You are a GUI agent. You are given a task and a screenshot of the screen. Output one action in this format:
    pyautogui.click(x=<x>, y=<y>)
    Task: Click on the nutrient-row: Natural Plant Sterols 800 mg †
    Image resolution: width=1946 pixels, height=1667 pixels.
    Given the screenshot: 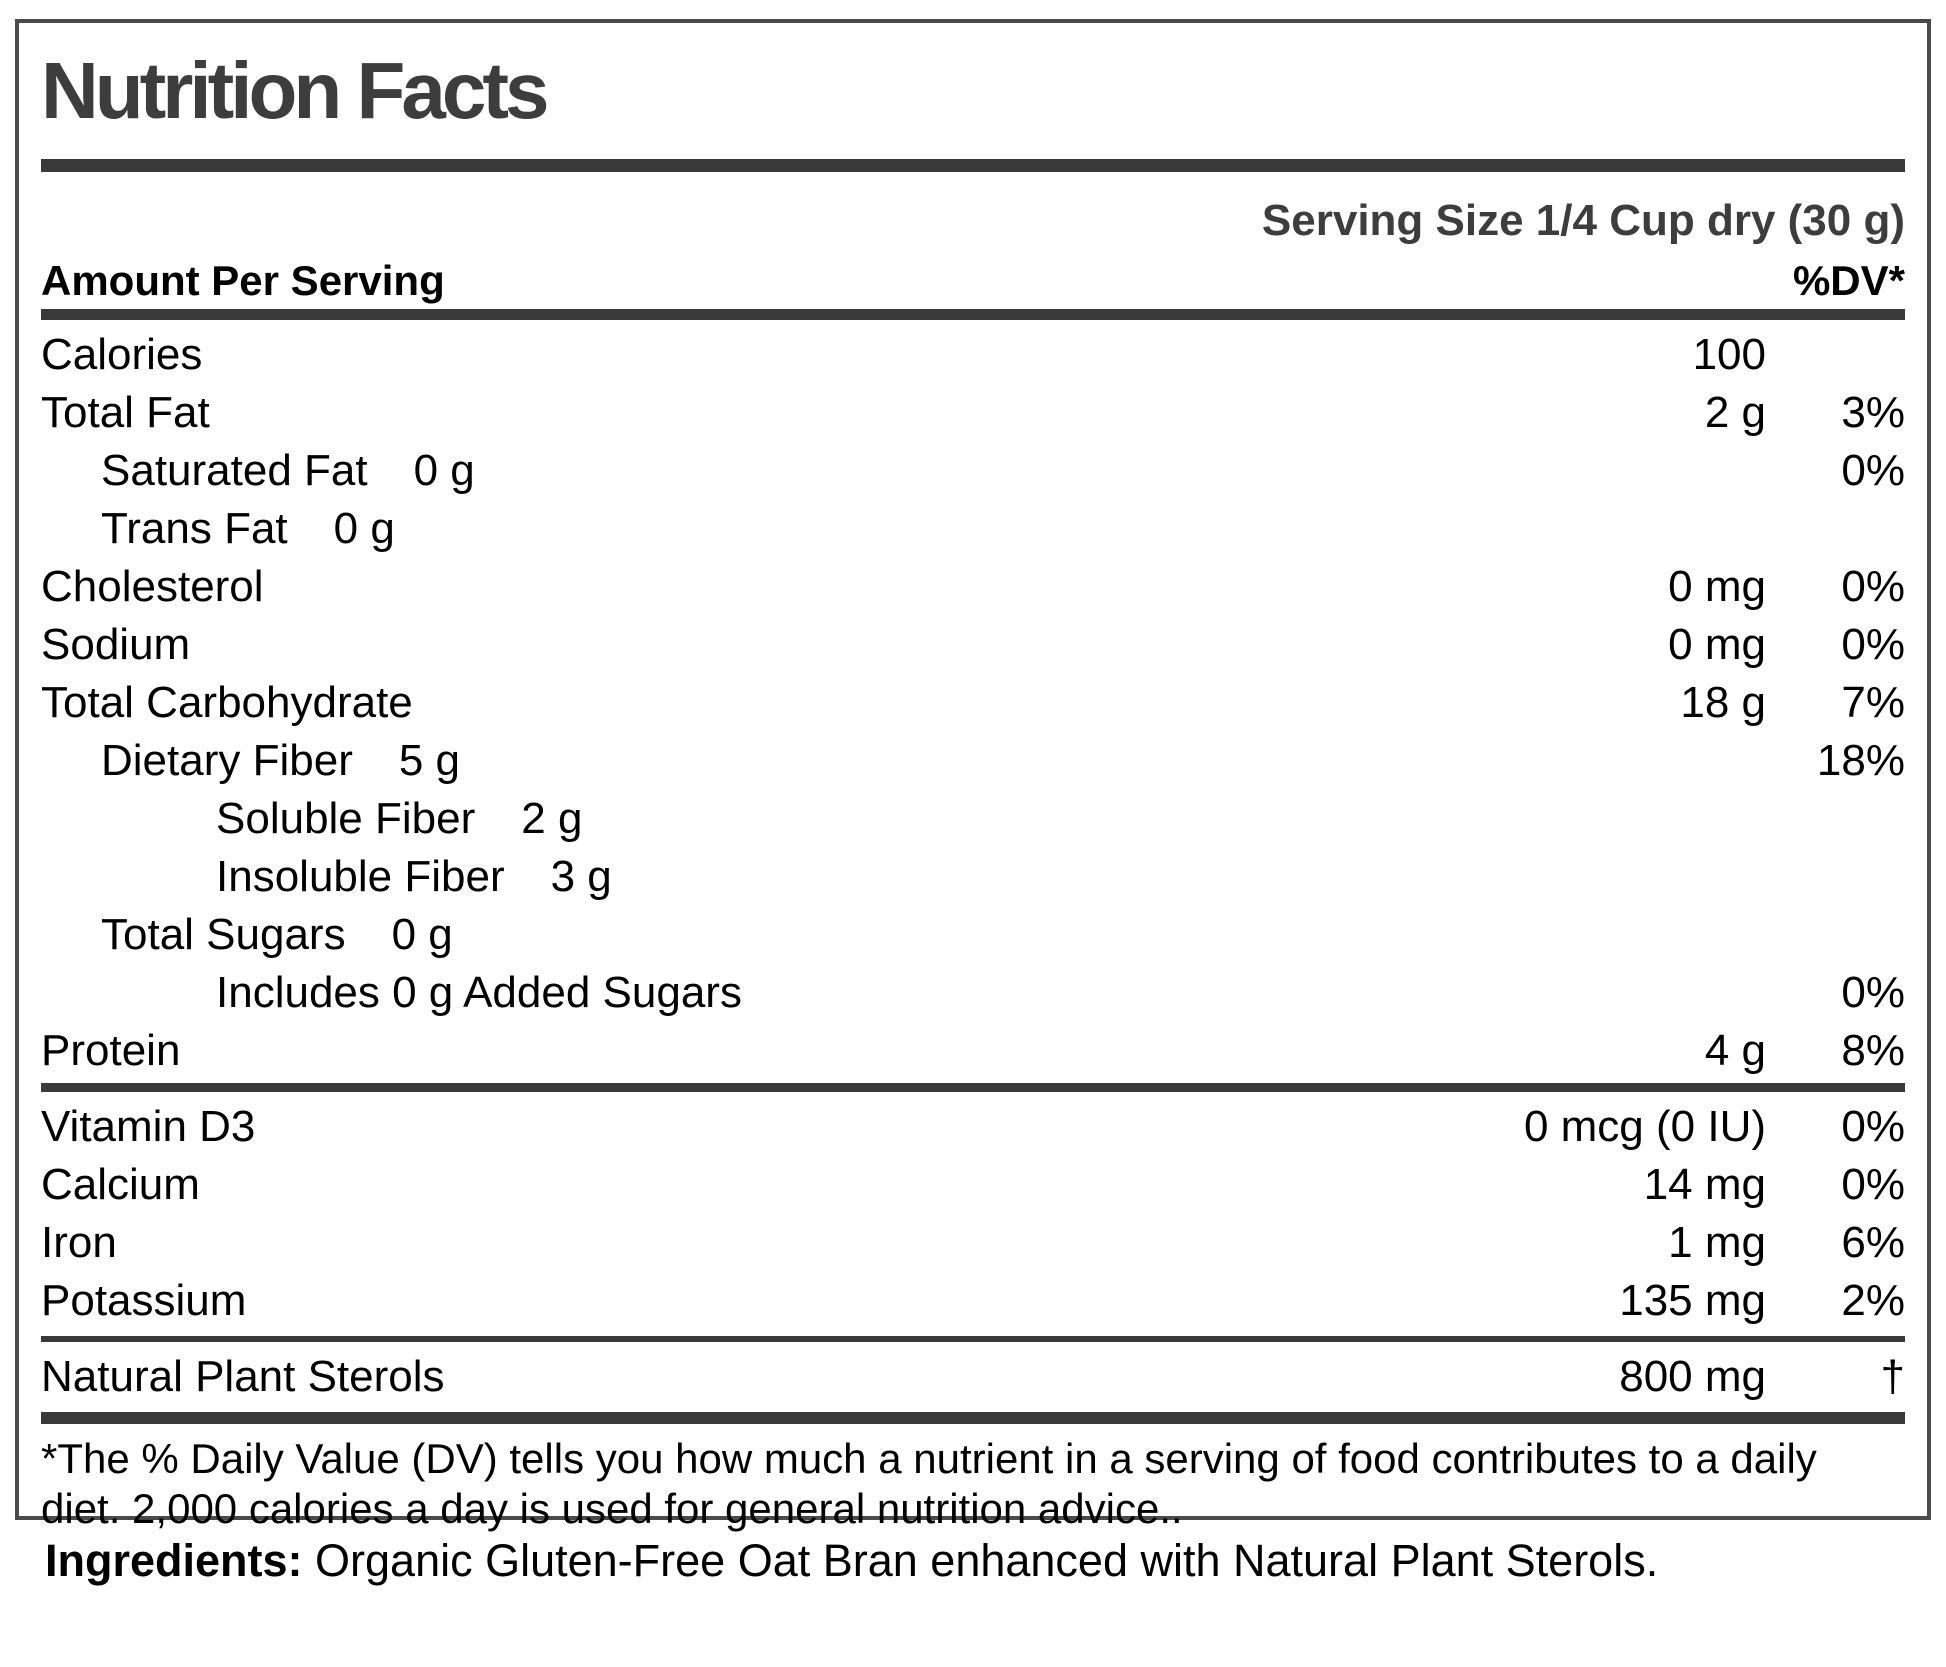 What is the action you would take?
    pyautogui.click(x=973, y=1377)
    